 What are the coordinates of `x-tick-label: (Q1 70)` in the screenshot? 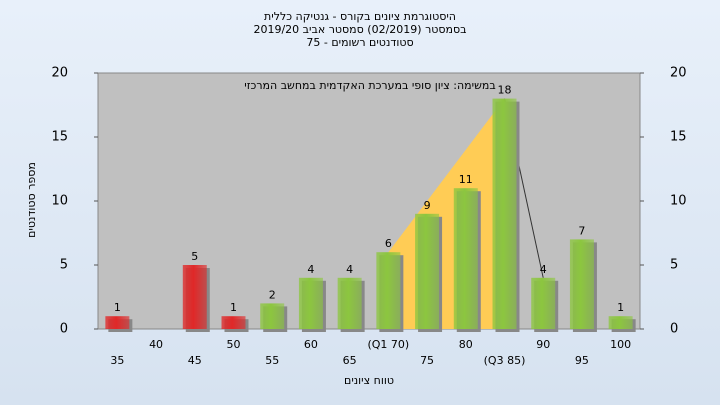 It's located at (388, 344).